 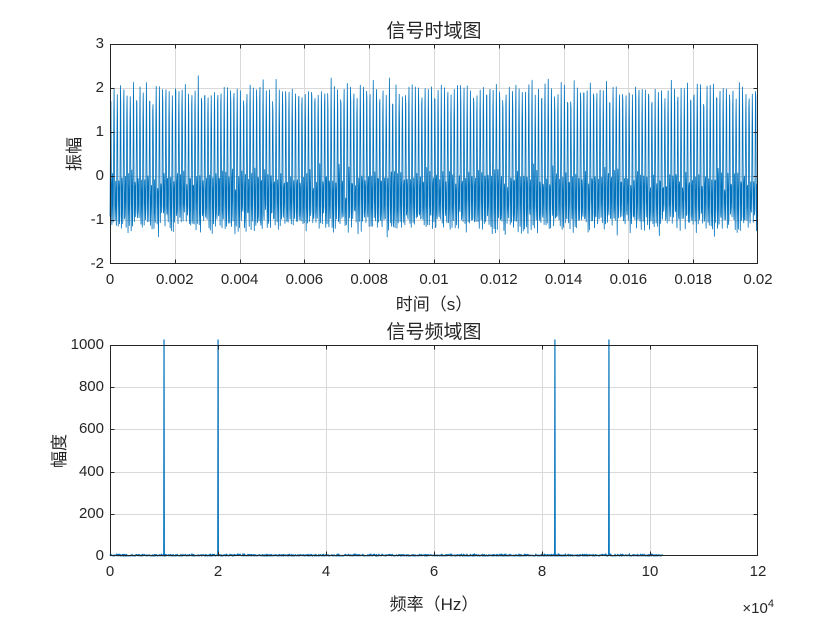 I want to click on x-tick-label: 0.016, so click(x=628, y=279).